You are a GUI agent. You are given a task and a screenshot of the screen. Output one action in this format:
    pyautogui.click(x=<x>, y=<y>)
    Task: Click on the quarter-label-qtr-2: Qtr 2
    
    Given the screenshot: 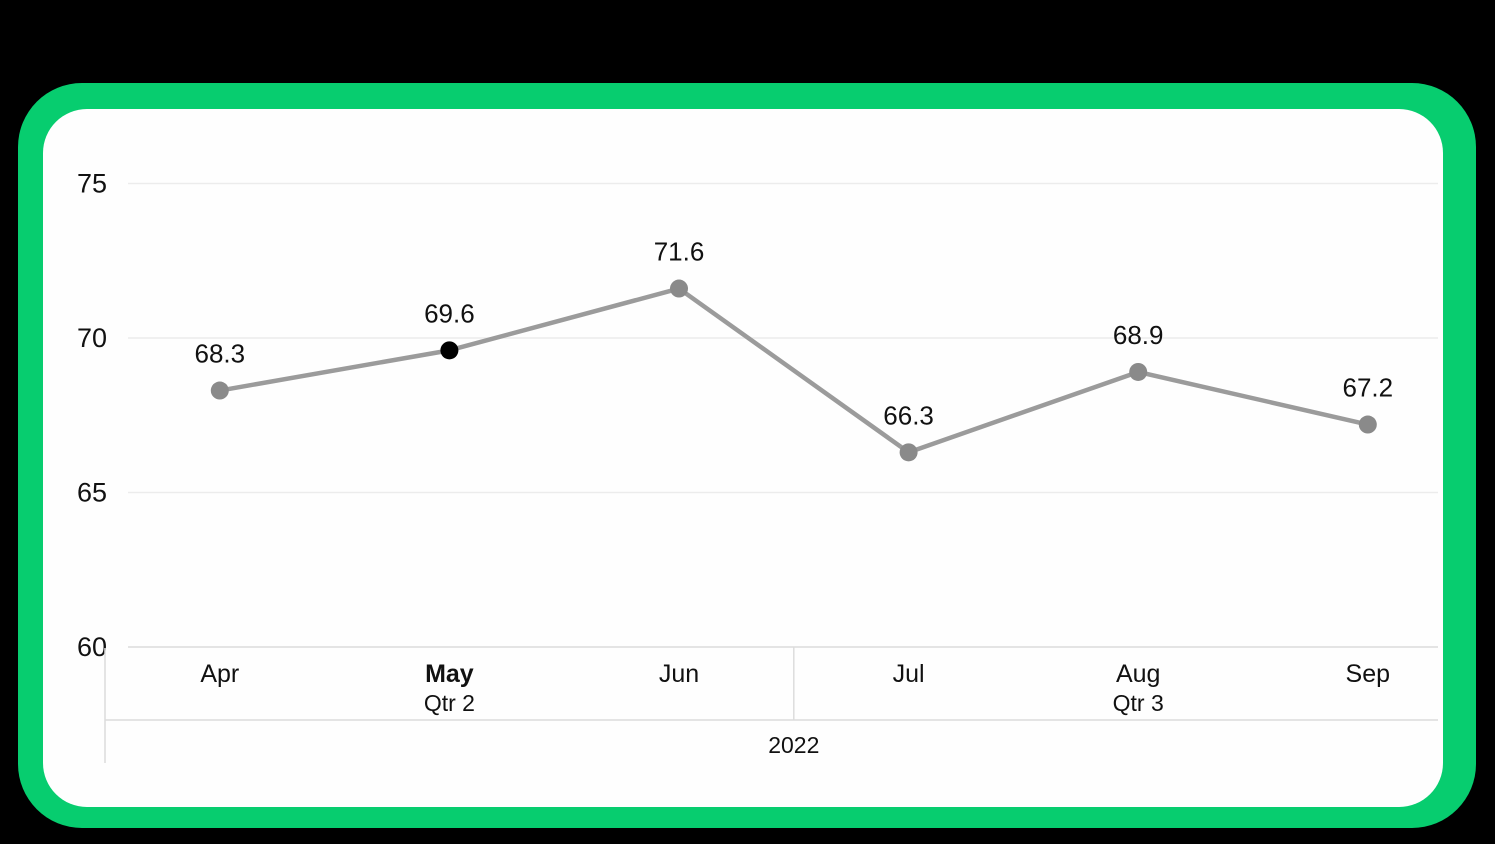 What is the action you would take?
    pyautogui.click(x=449, y=703)
    